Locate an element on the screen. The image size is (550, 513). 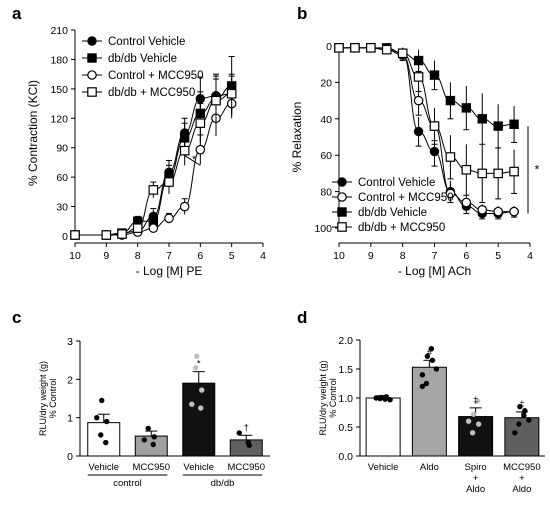
y-tick-label: 30 is located at coordinates (62, 208).